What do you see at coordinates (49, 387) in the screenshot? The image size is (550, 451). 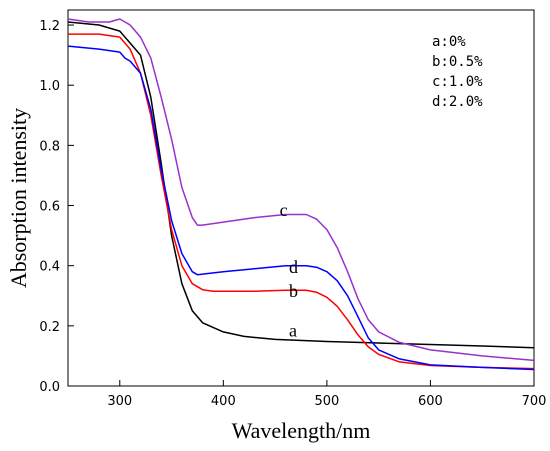 I see `y-tick-label-0.0: 0.0` at bounding box center [49, 387].